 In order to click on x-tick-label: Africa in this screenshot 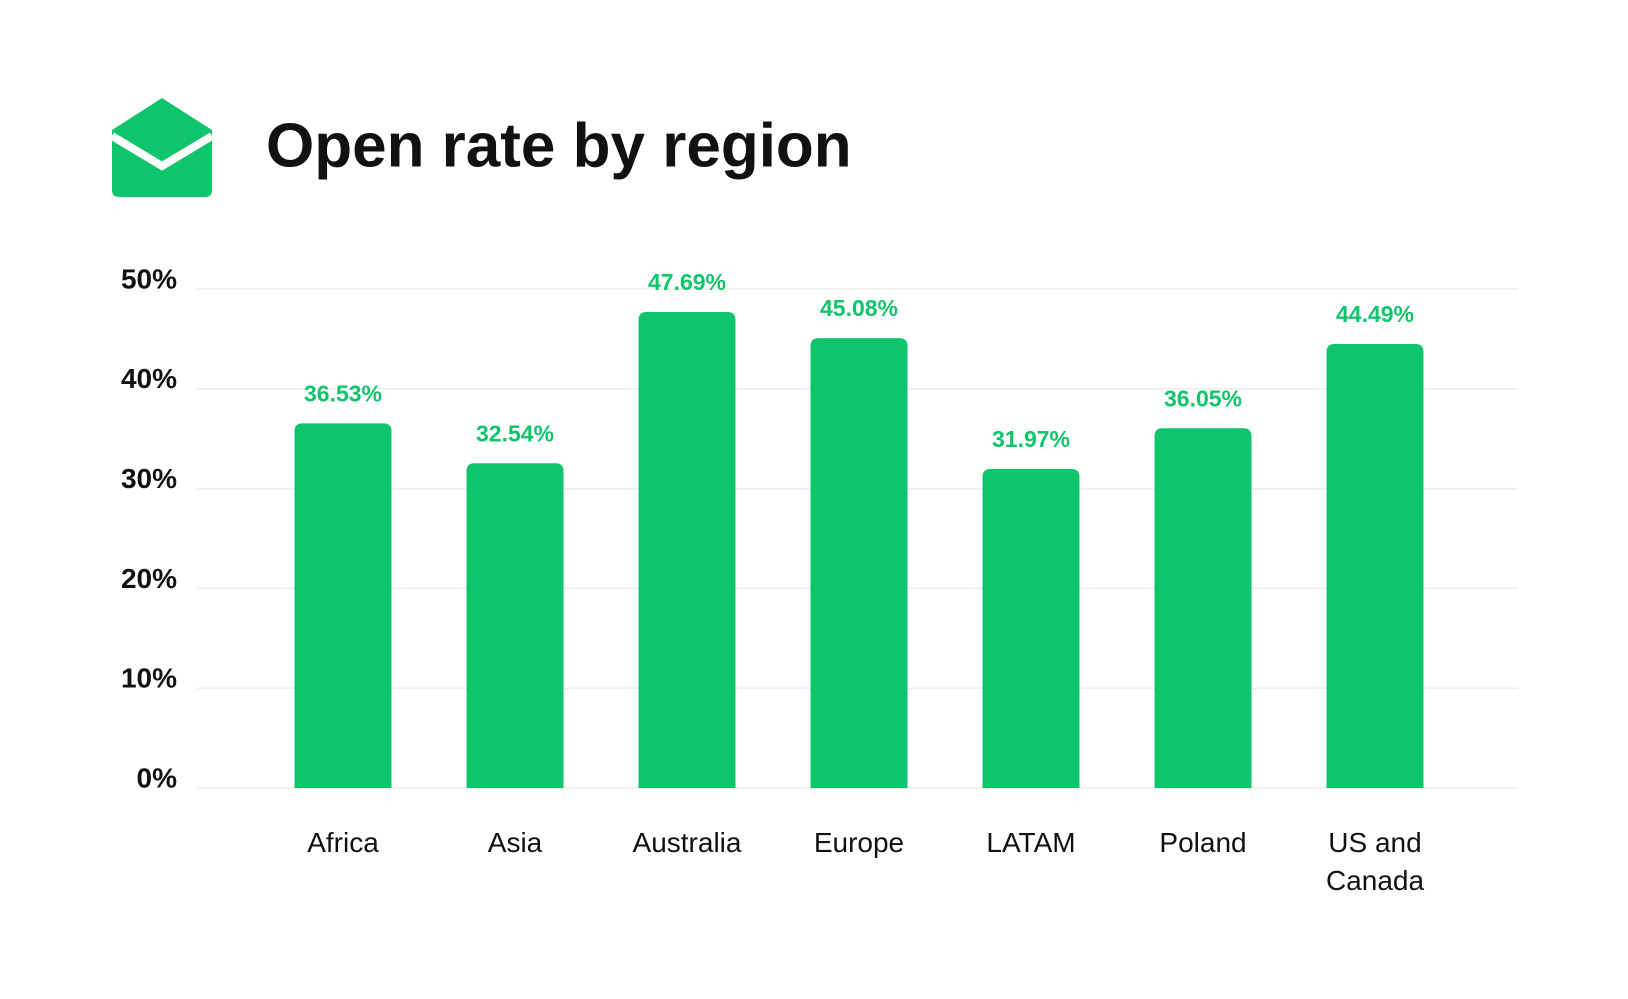, I will do `click(343, 842)`.